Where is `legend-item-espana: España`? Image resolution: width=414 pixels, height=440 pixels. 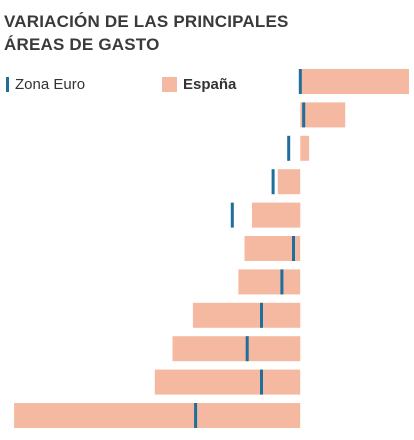
legend-item-espana: España is located at coordinates (199, 84).